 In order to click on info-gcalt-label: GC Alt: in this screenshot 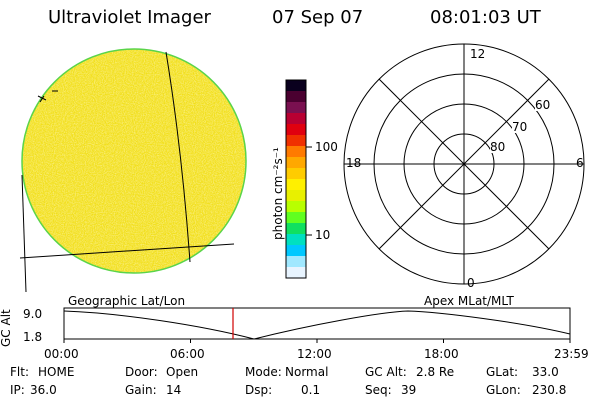, I will do `click(386, 372)`.